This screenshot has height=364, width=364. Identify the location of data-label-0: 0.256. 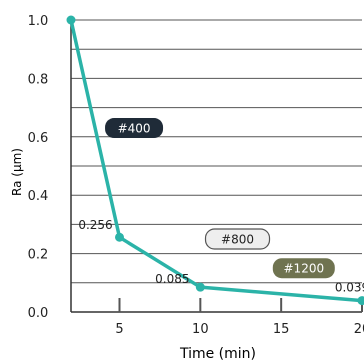
(95, 225).